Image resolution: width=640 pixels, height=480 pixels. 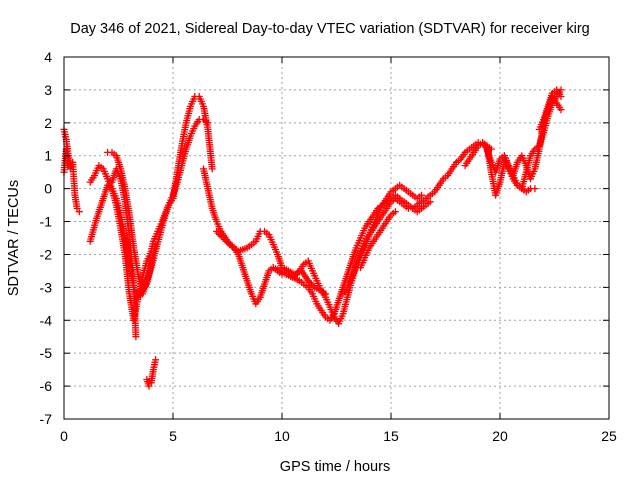 What do you see at coordinates (282, 436) in the screenshot?
I see `x-tick-label: 10` at bounding box center [282, 436].